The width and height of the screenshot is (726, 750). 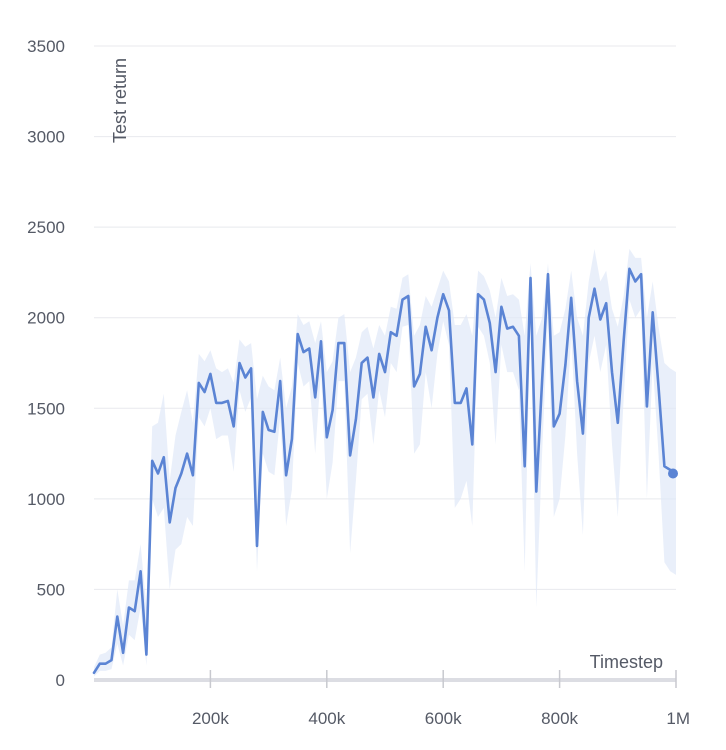 What do you see at coordinates (46, 46) in the screenshot?
I see `y-tick-label-7: 3500` at bounding box center [46, 46].